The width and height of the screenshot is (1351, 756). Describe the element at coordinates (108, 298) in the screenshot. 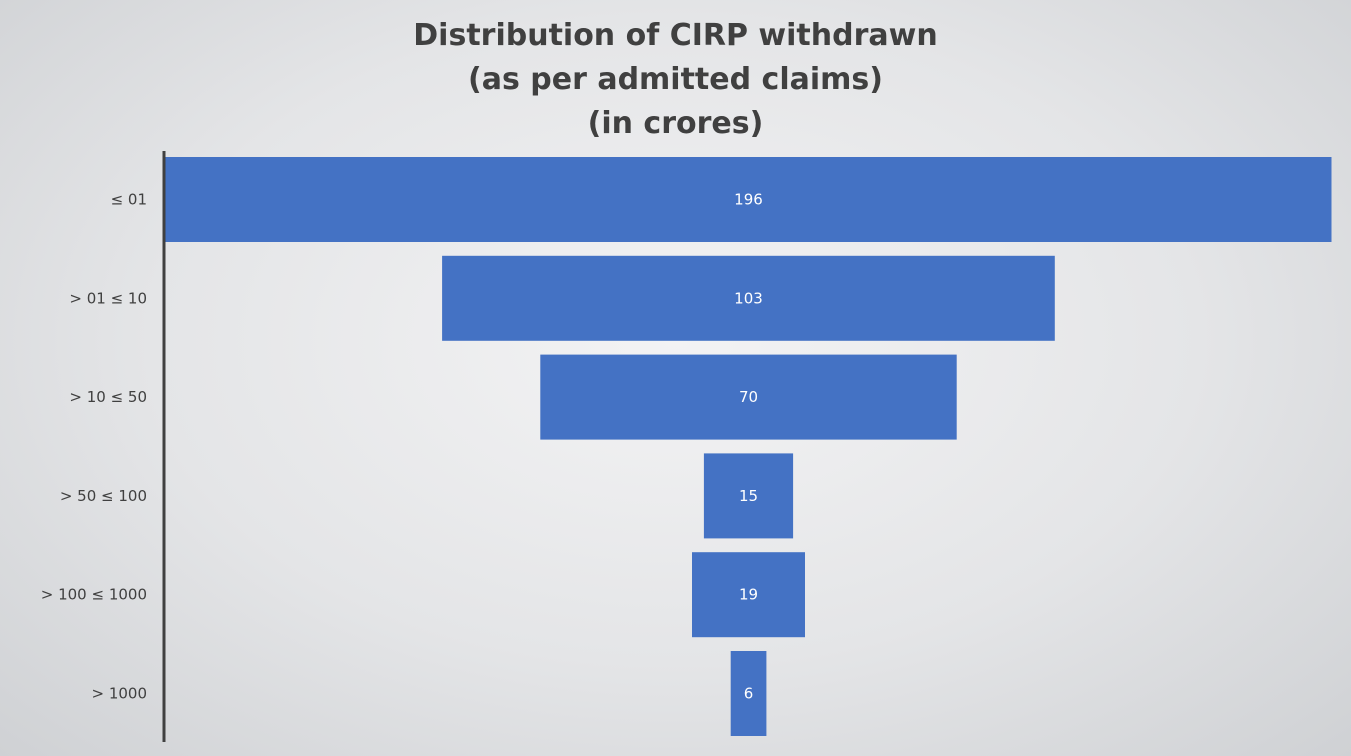

I see `category-label-1: > 01 ≤ 10` at that location.